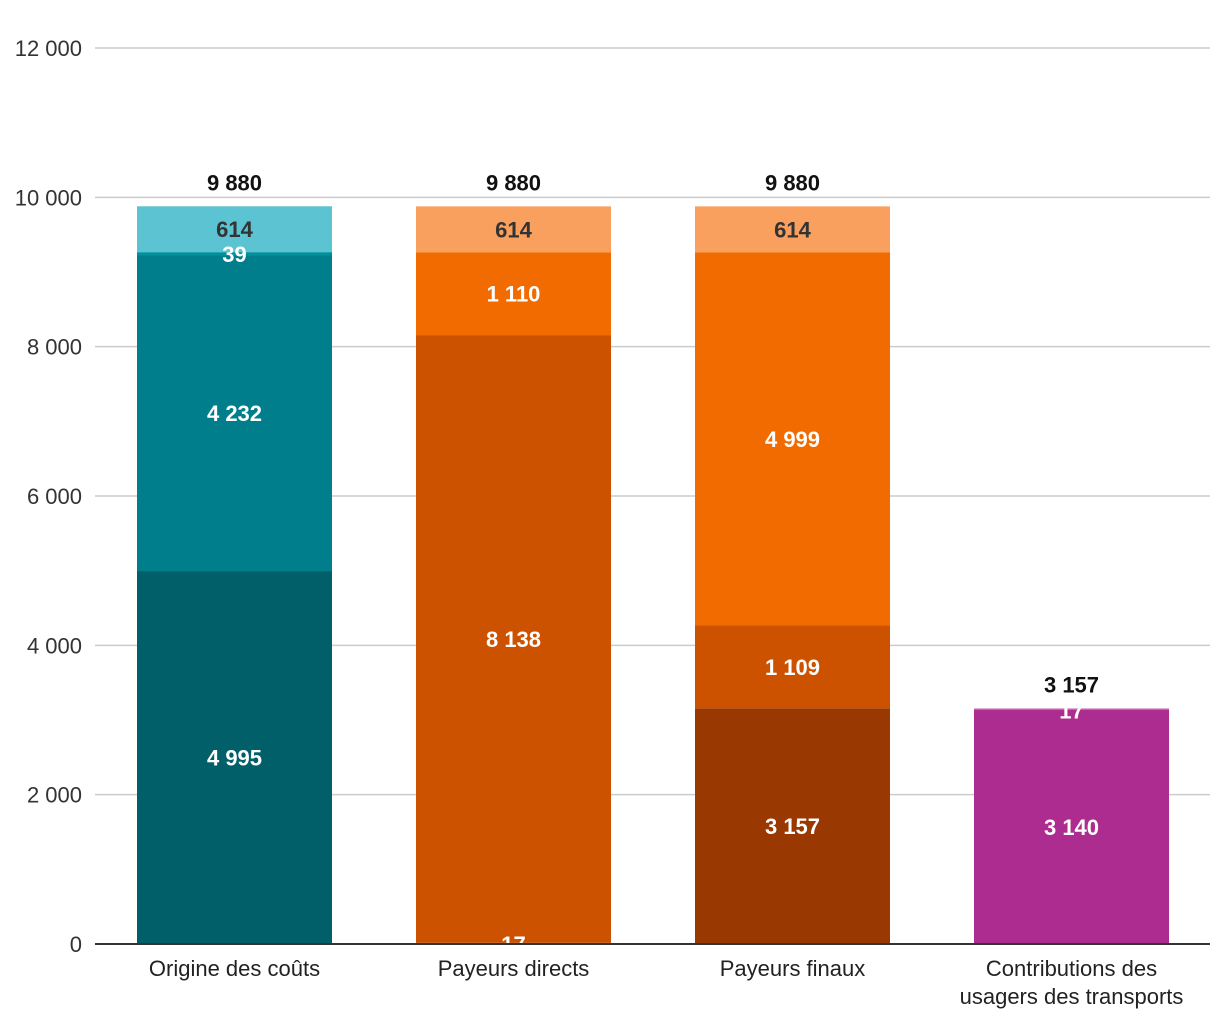 This screenshot has width=1220, height=1020. I want to click on segment-value-label: 4 999, so click(792, 439).